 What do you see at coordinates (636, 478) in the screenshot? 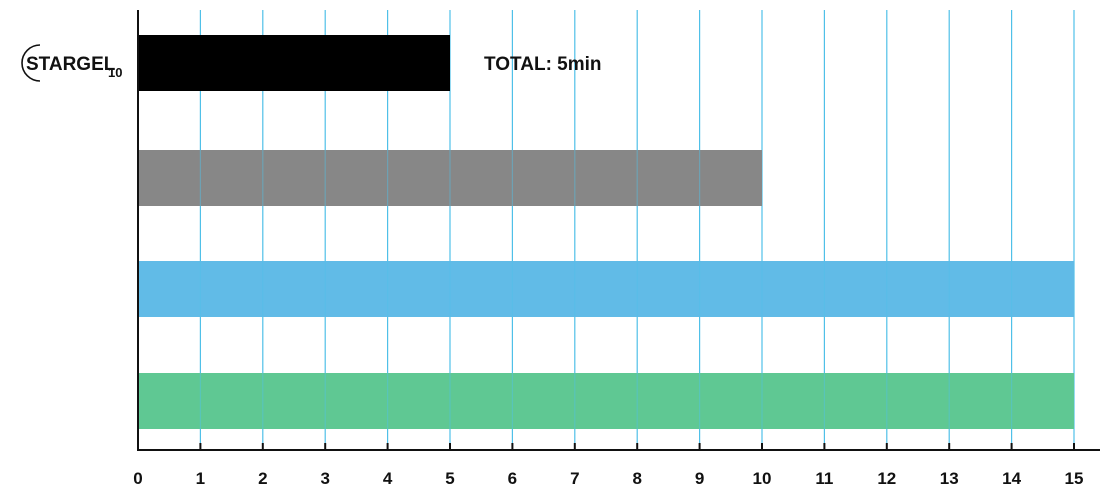
I see `x-tick-label-8: 8` at bounding box center [636, 478].